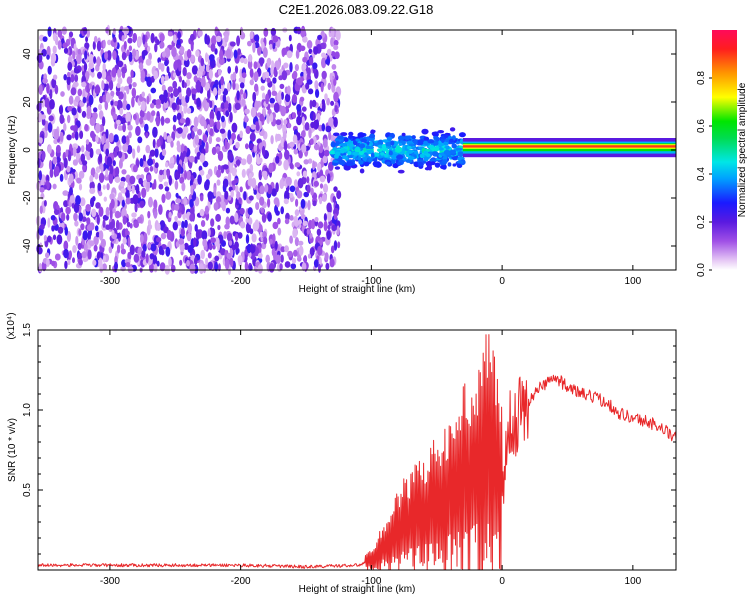 The height and width of the screenshot is (600, 750). I want to click on snr-y-multiplier: (x10⁴), so click(11, 325).